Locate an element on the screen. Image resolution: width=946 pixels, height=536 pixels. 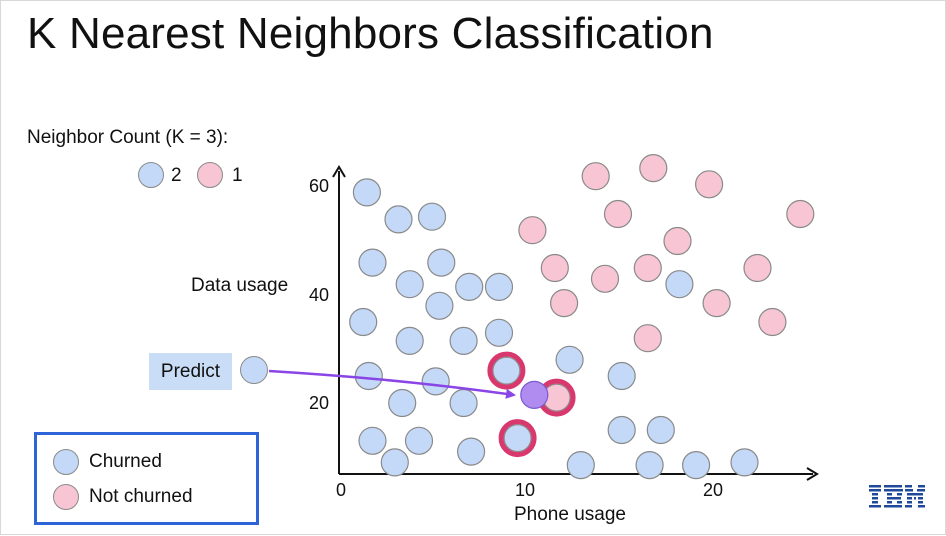
not-churned-circle-icon is located at coordinates (66, 497).